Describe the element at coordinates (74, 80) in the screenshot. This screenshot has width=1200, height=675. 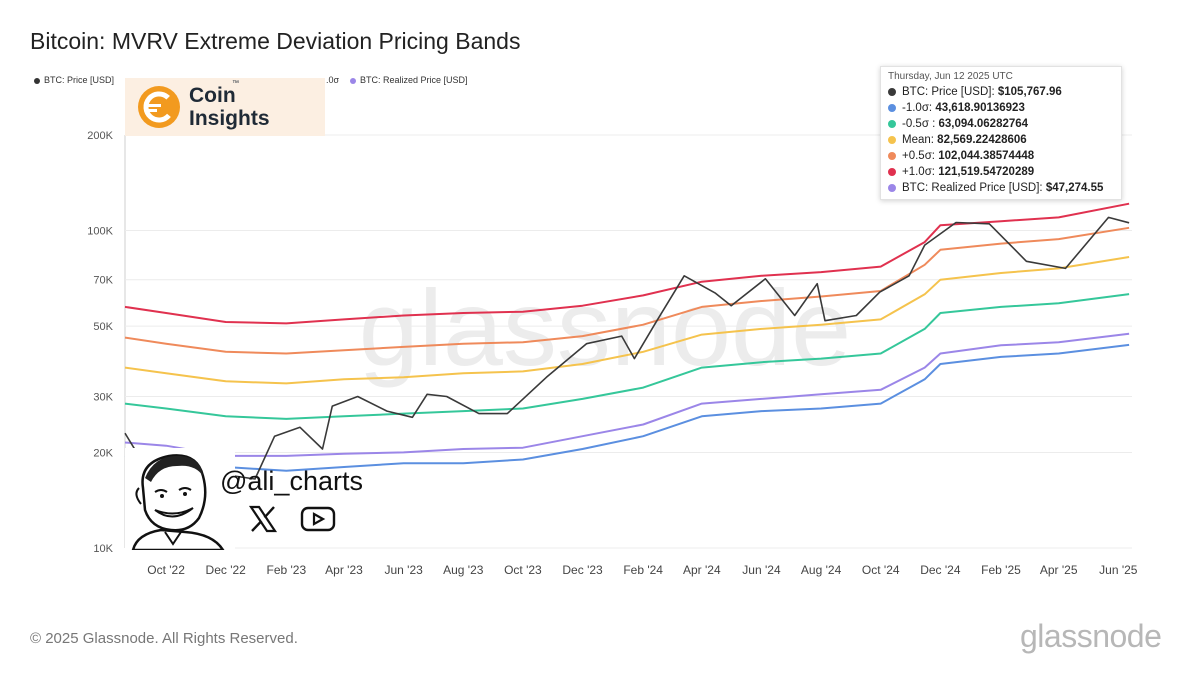
I see `legend-item-price: BTC: Price [USD]` at that location.